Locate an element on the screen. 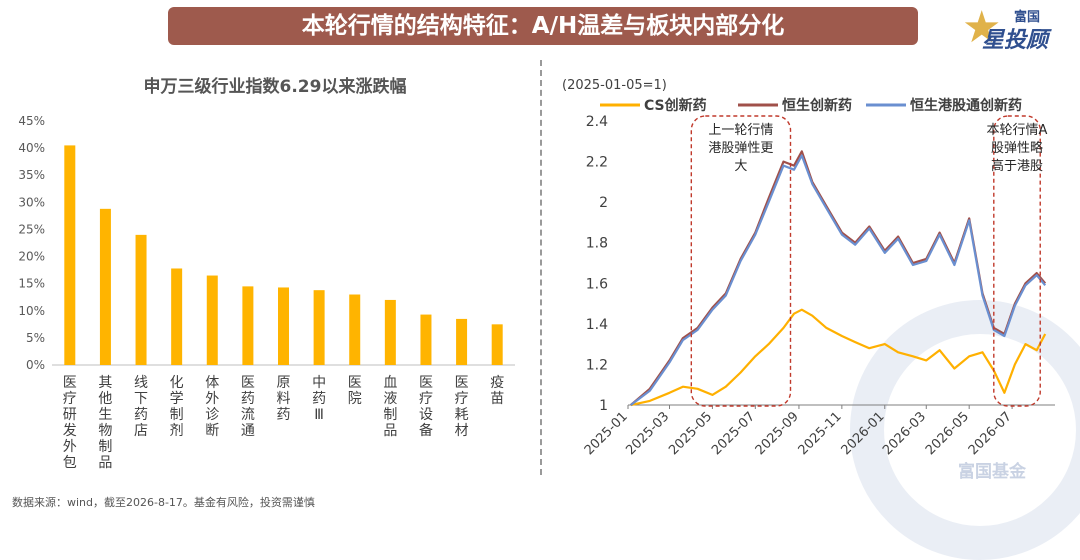 The height and width of the screenshot is (560, 1080). category-label-char: 血 is located at coordinates (390, 383).